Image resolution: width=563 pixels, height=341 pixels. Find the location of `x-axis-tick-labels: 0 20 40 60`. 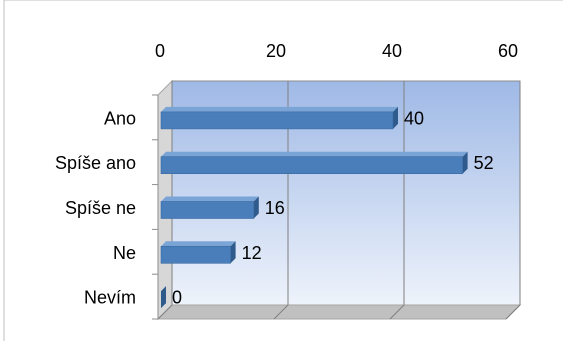

x-axis-tick-labels: 0 20 40 60 is located at coordinates (336, 51).